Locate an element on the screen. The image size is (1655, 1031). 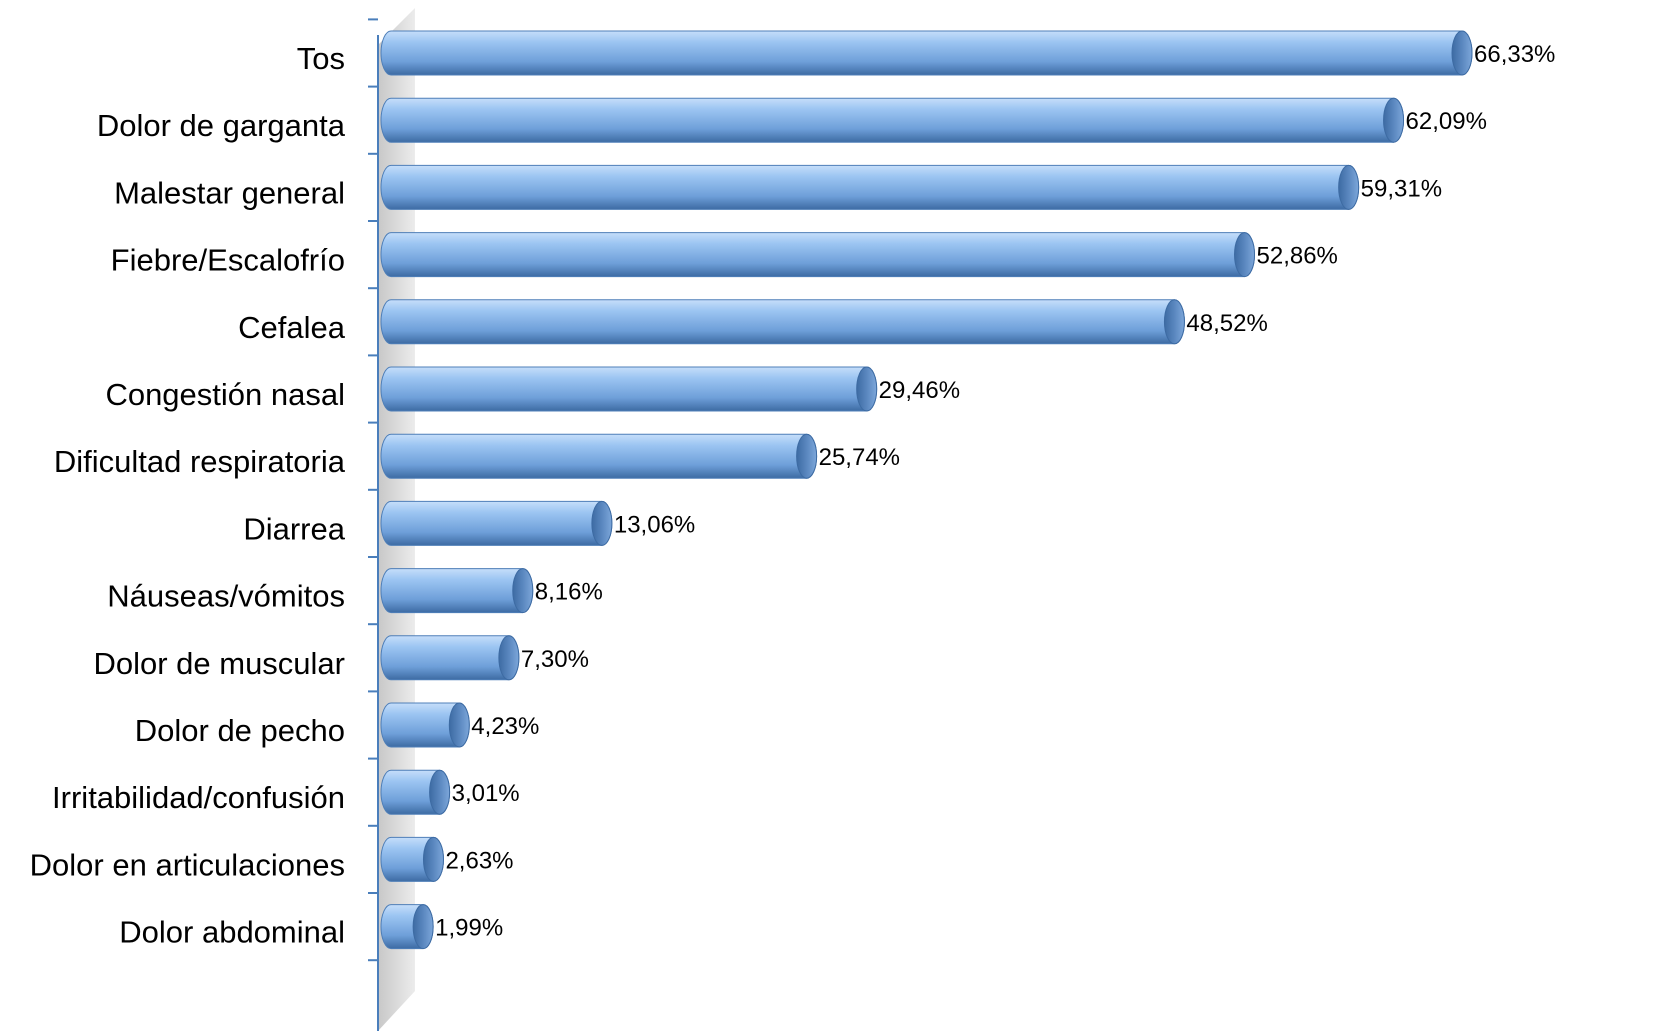
value-label: 1,99% is located at coordinates (469, 928).